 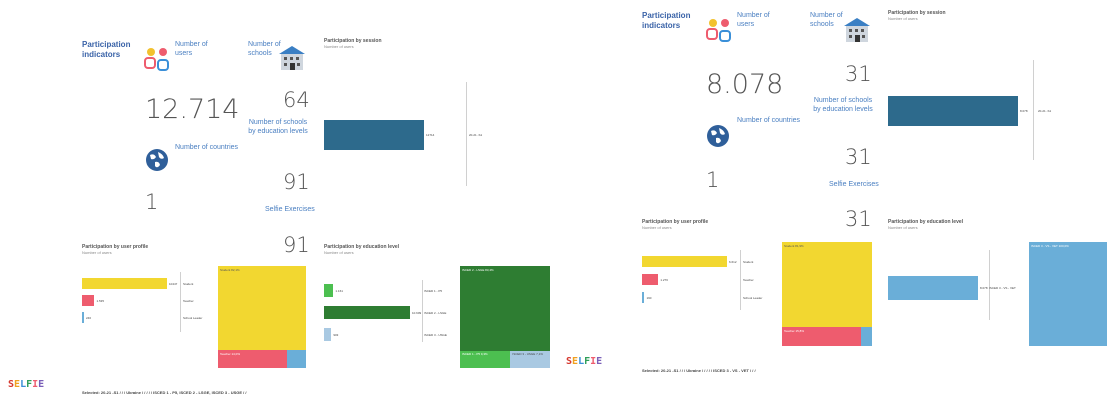 What do you see at coordinates (1050, 246) in the screenshot?
I see `treemap-label: ISCED 3 - VS - VET 100,0%` at bounding box center [1050, 246].